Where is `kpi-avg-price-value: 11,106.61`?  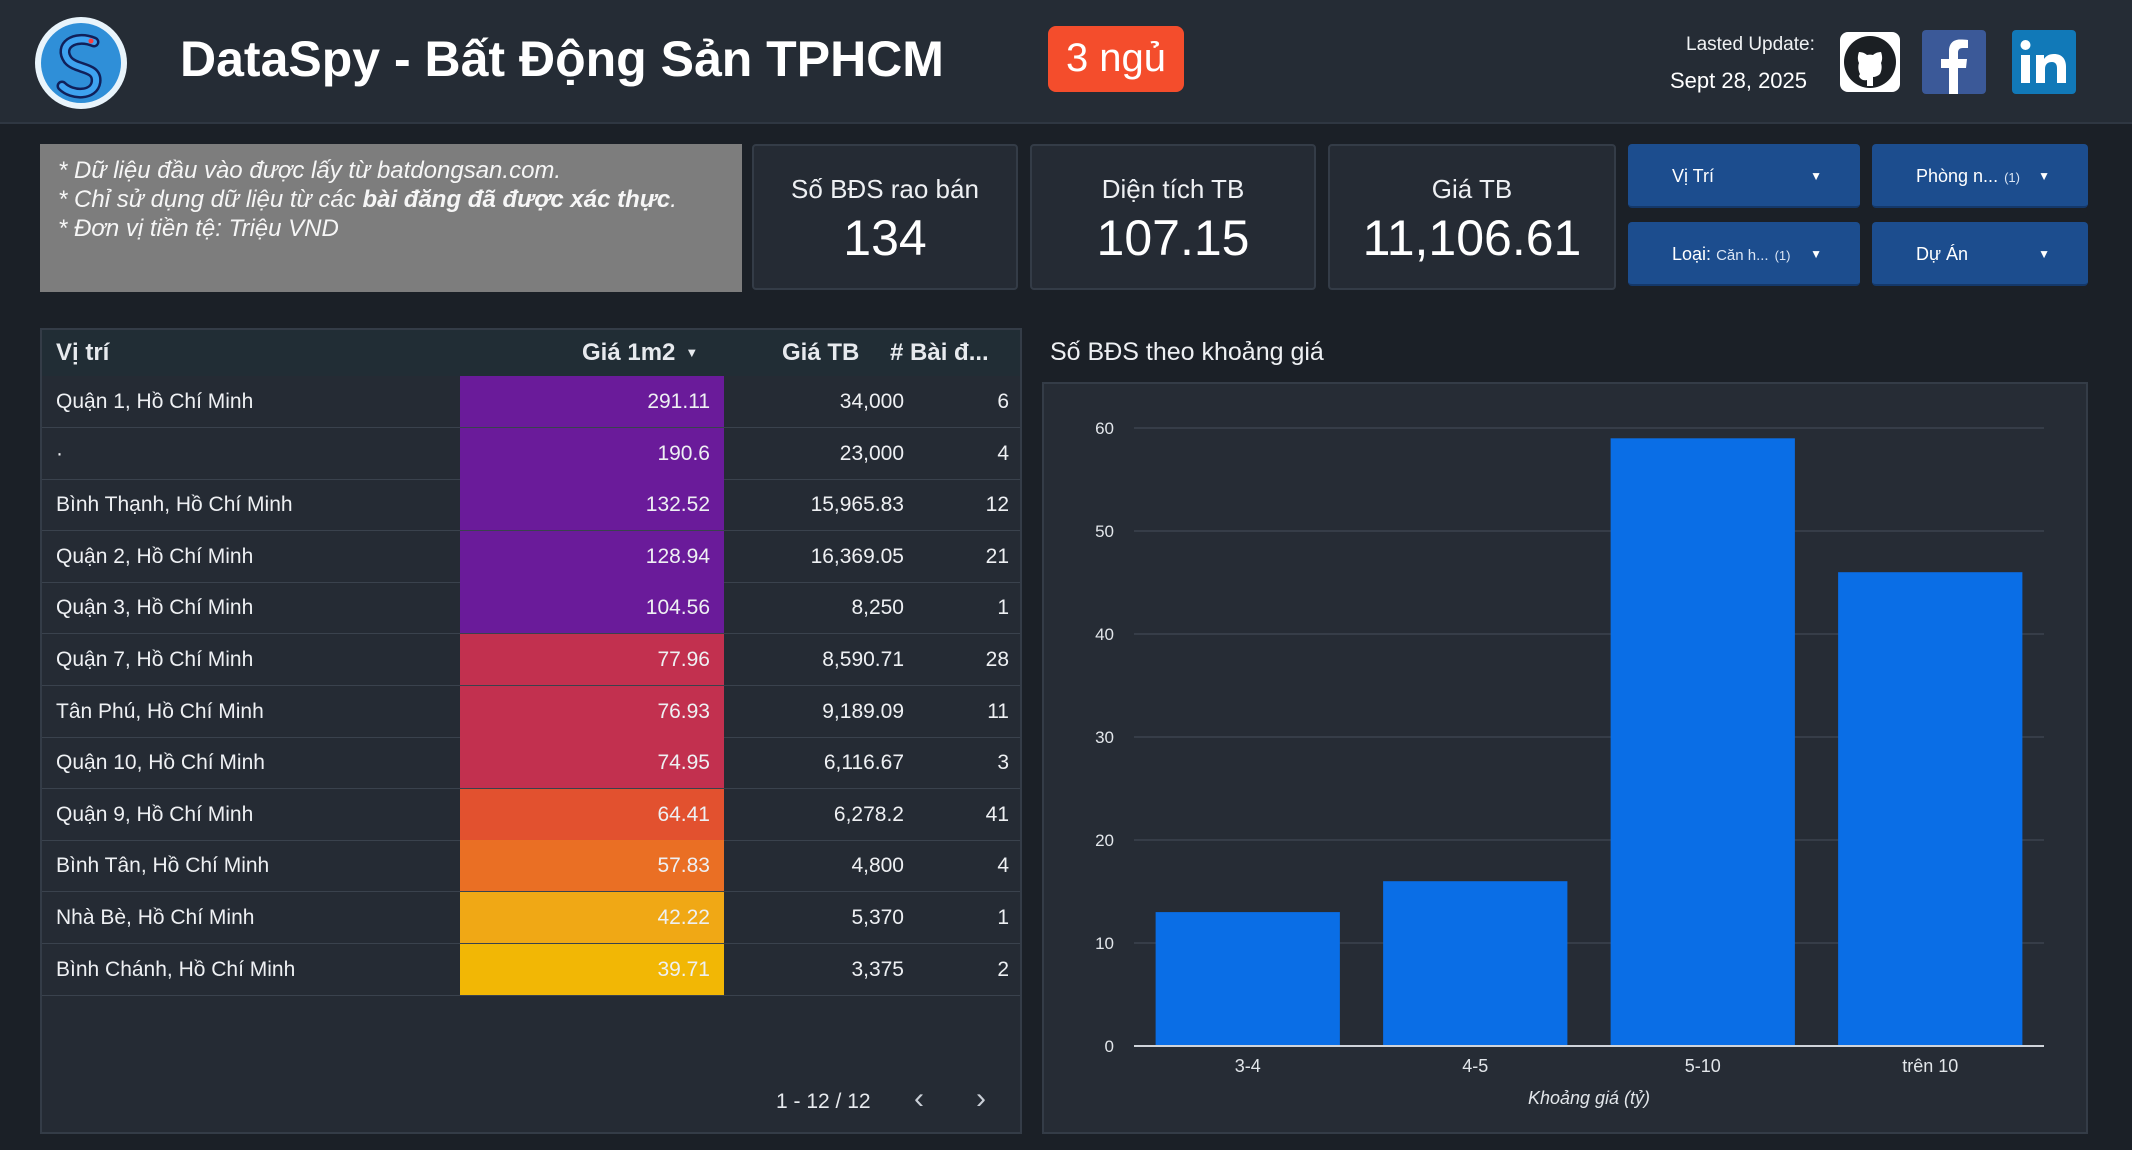 kpi-avg-price-value: 11,106.61 is located at coordinates (1472, 238).